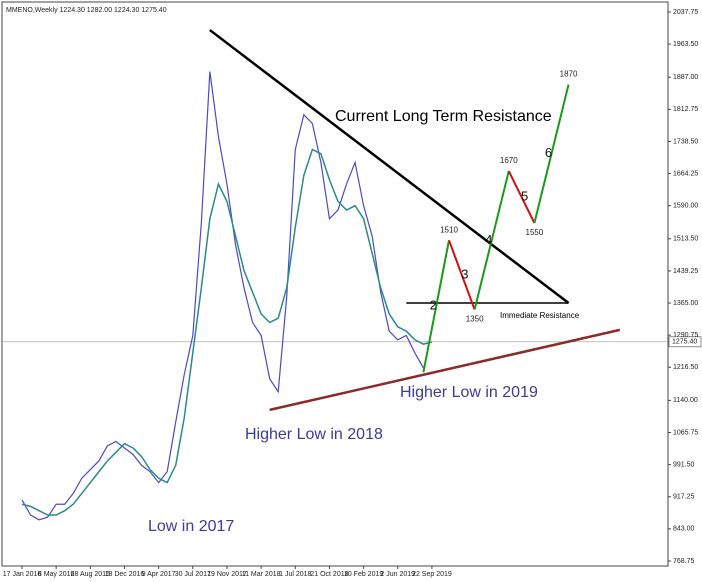  Describe the element at coordinates (488, 239) in the screenshot. I see `wave-label: 4` at that location.